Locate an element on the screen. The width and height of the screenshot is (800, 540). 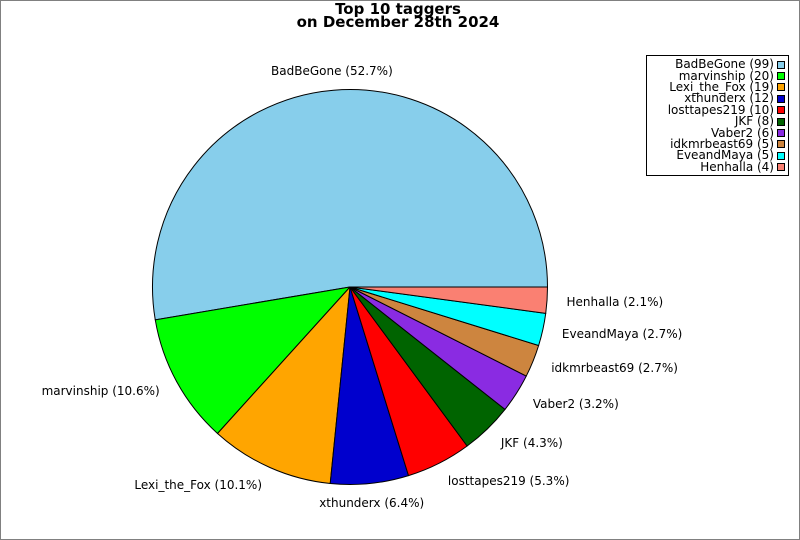
legend-row-marvinship: marvinship (20) is located at coordinates (717, 75).